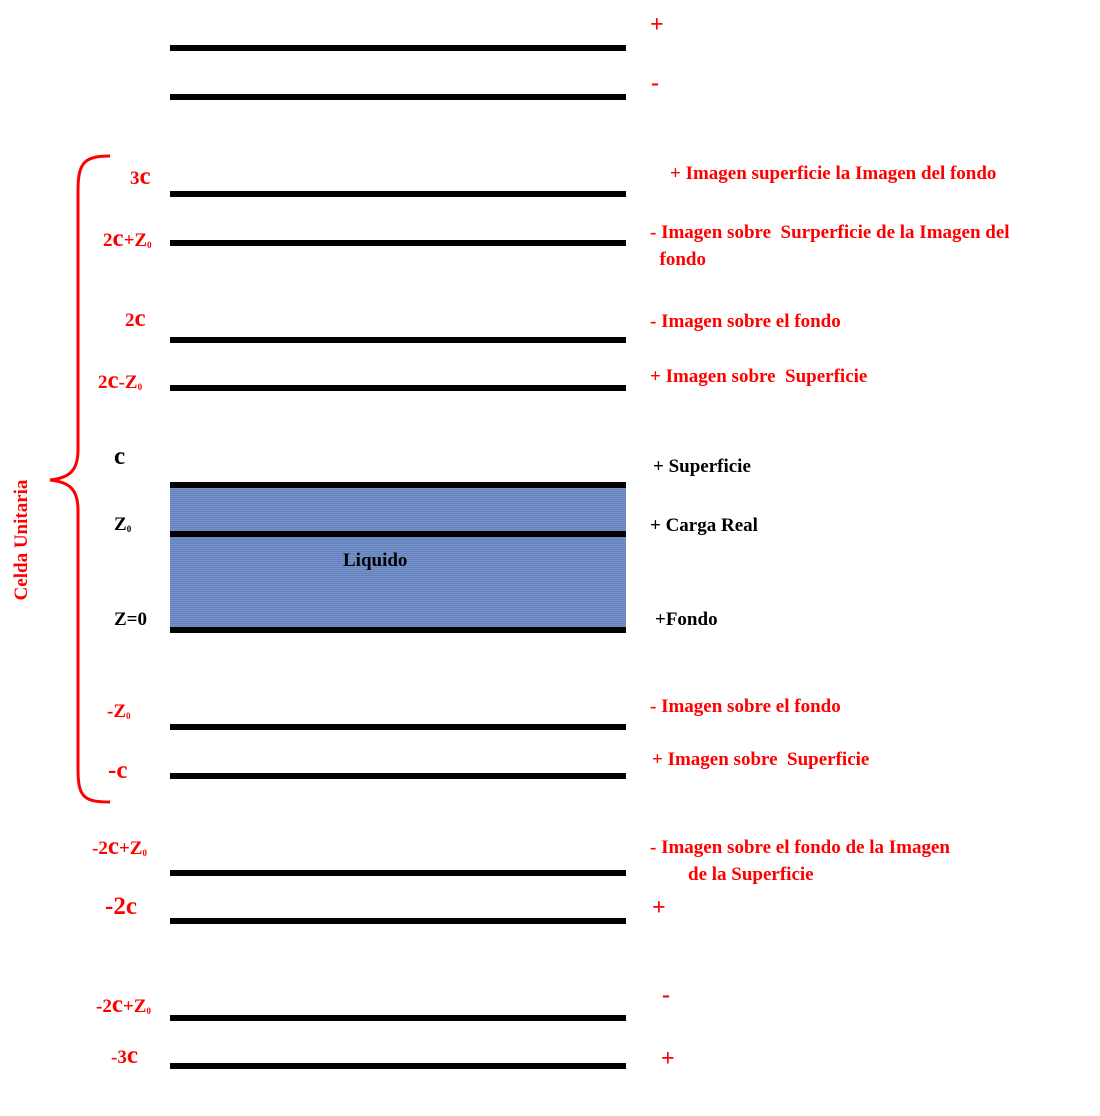 This screenshot has height=1116, width=1100. Describe the element at coordinates (702, 466) in the screenshot. I see `charge-description-surface: + Superficie` at that location.